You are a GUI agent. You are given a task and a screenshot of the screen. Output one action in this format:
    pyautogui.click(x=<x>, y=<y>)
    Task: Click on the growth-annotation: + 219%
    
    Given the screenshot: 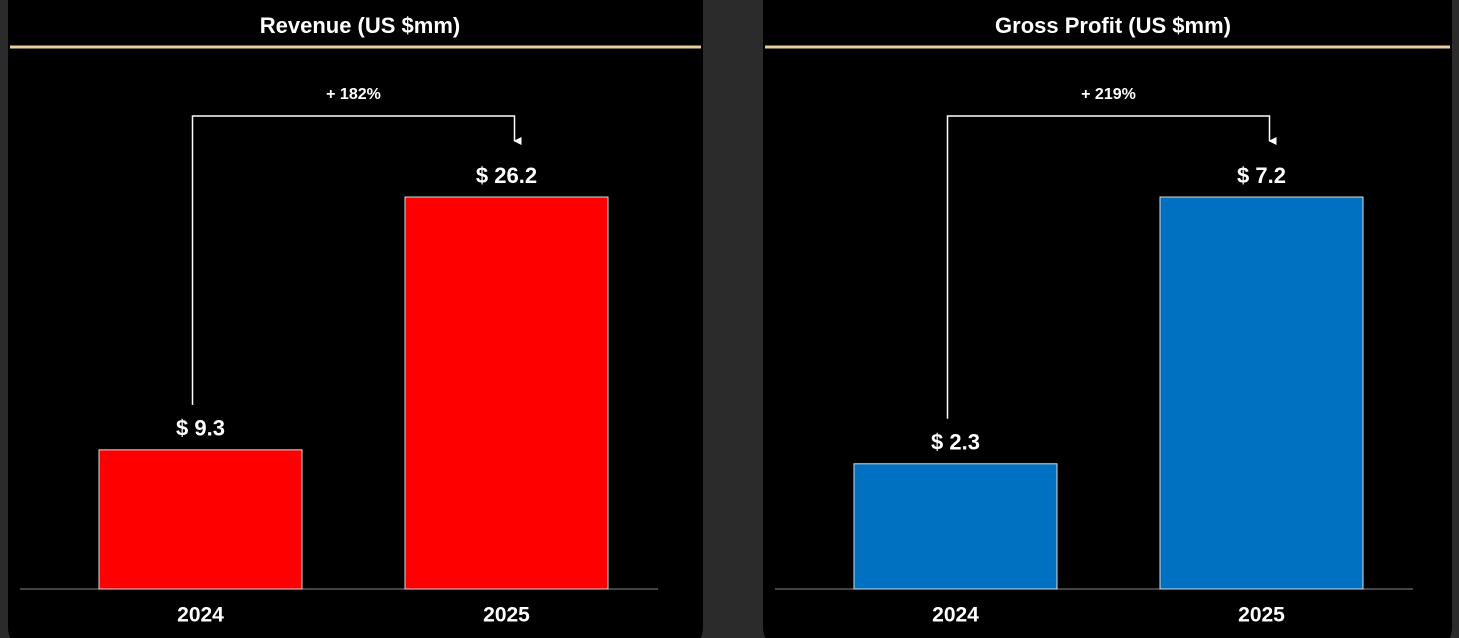 What is the action you would take?
    pyautogui.click(x=1108, y=94)
    